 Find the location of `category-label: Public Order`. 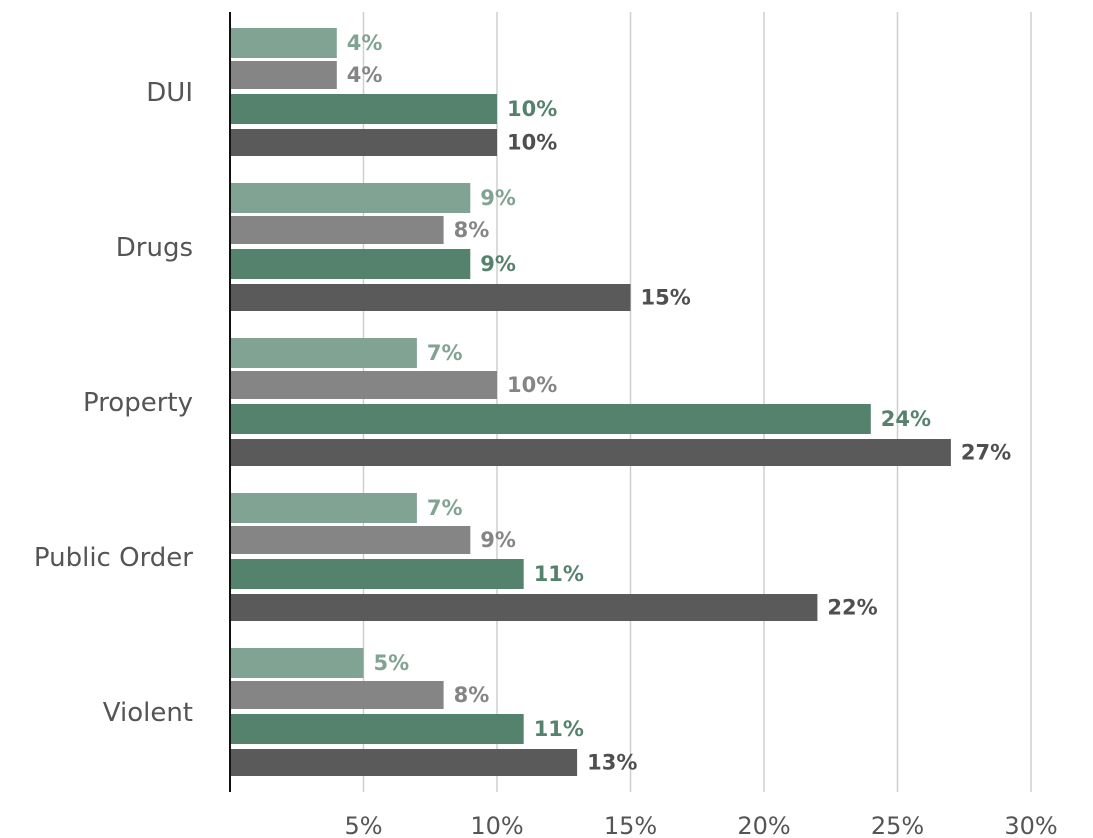

category-label: Public Order is located at coordinates (113, 558).